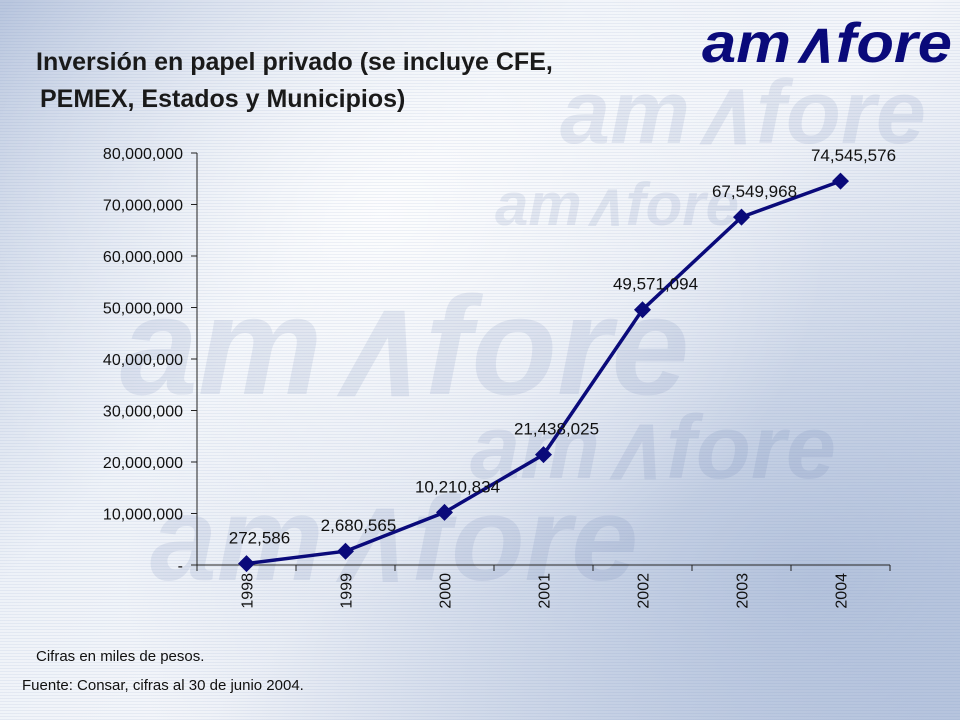 This screenshot has height=720, width=960. What do you see at coordinates (644, 591) in the screenshot?
I see `x-tick-label: 2002` at bounding box center [644, 591].